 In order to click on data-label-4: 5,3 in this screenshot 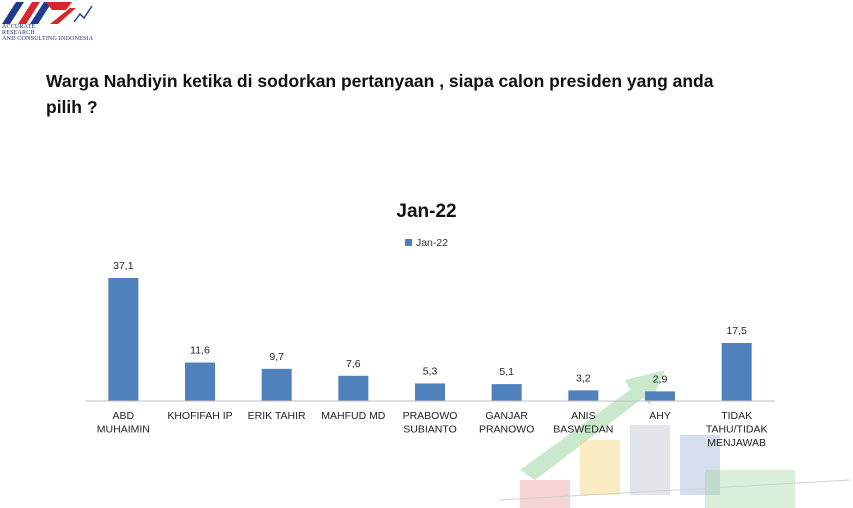, I will do `click(430, 371)`.